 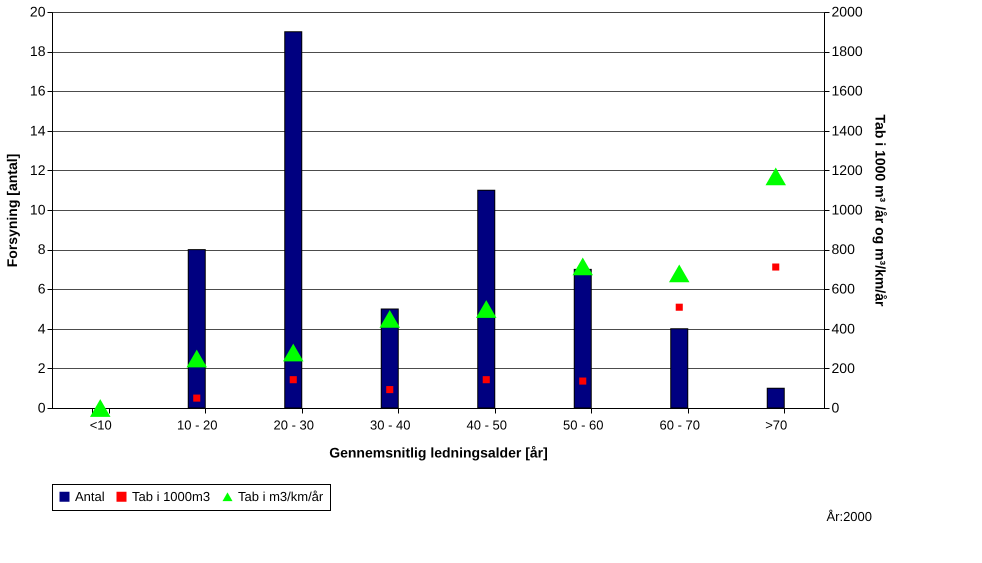 I want to click on y-tick-label: 10, so click(x=38, y=210).